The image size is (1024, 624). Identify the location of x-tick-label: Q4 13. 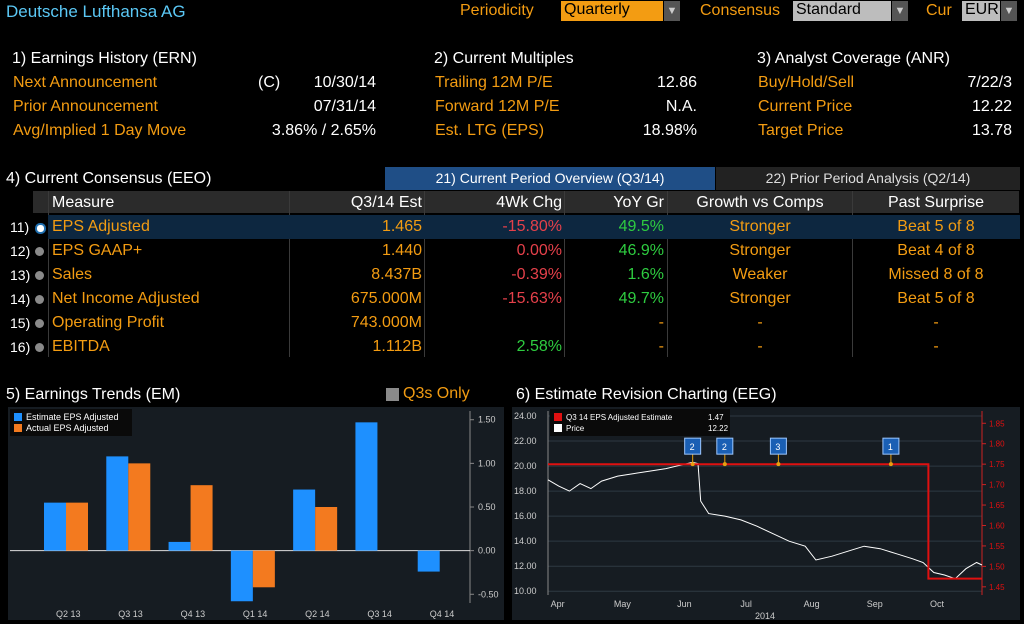
(193, 614).